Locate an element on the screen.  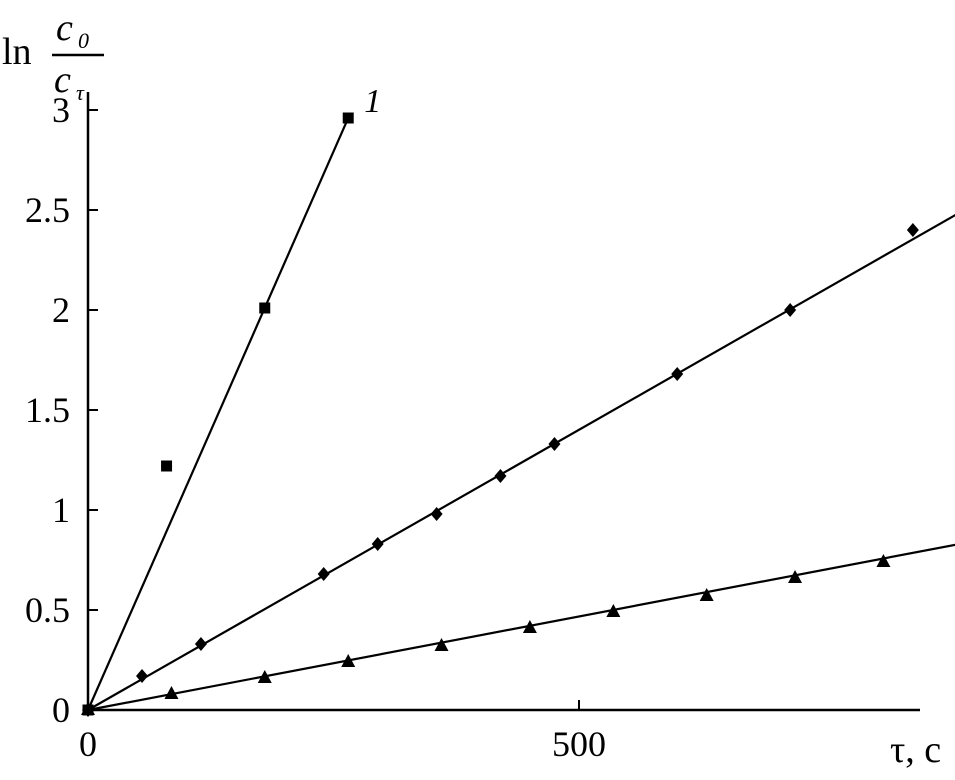
y-axis-label-denominator: c is located at coordinates (62, 80).